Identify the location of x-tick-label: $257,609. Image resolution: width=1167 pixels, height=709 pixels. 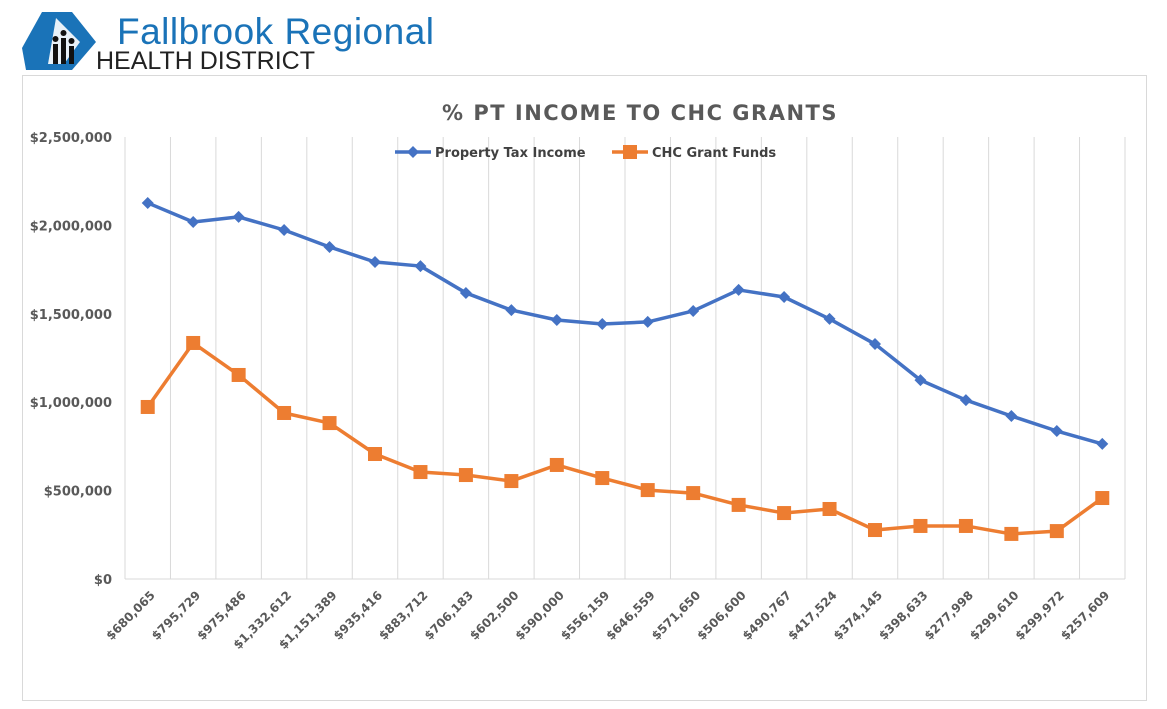
(1085, 615).